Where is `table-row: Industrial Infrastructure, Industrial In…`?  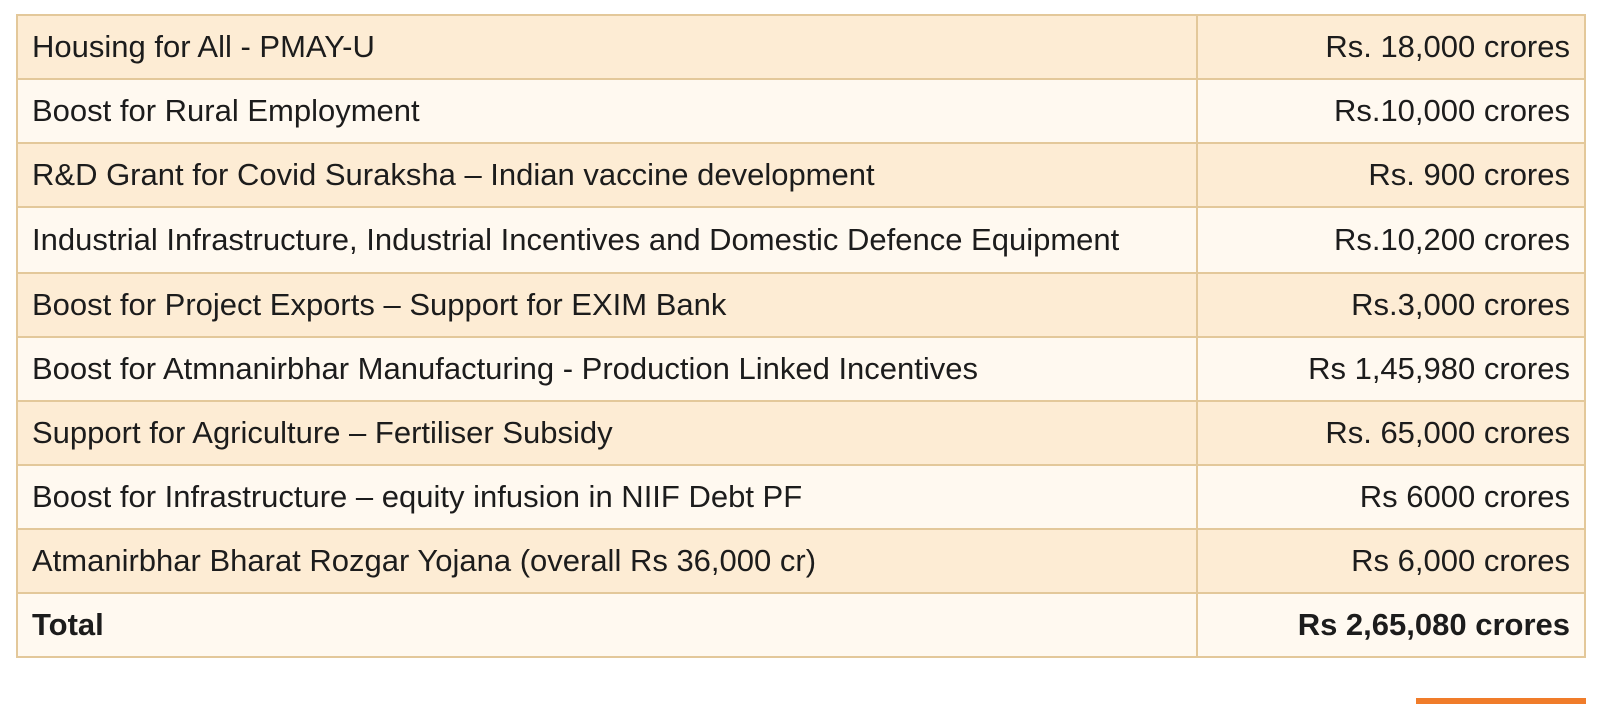 table-row: Industrial Infrastructure, Industrial In… is located at coordinates (801, 240).